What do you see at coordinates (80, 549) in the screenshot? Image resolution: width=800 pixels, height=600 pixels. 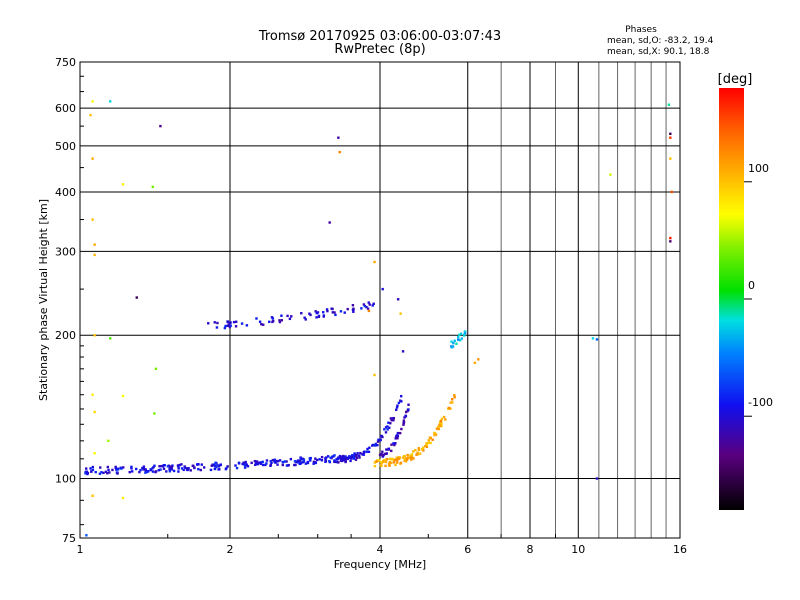 I see `x-tick-label: 1` at bounding box center [80, 549].